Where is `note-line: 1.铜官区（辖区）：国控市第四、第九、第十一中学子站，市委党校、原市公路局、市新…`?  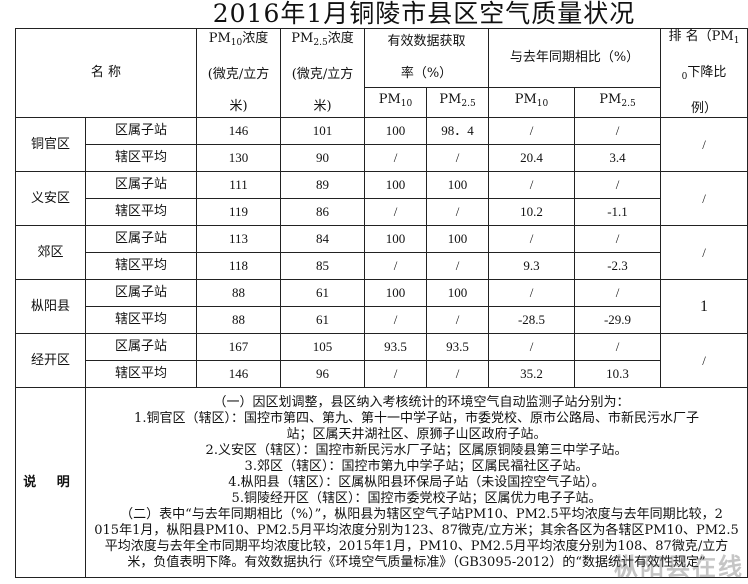 note-line: 1.铜官区（辖区）：国控市第四、第九、第十一中学子站，市委党校、原市公路局、市新… is located at coordinates (416, 418).